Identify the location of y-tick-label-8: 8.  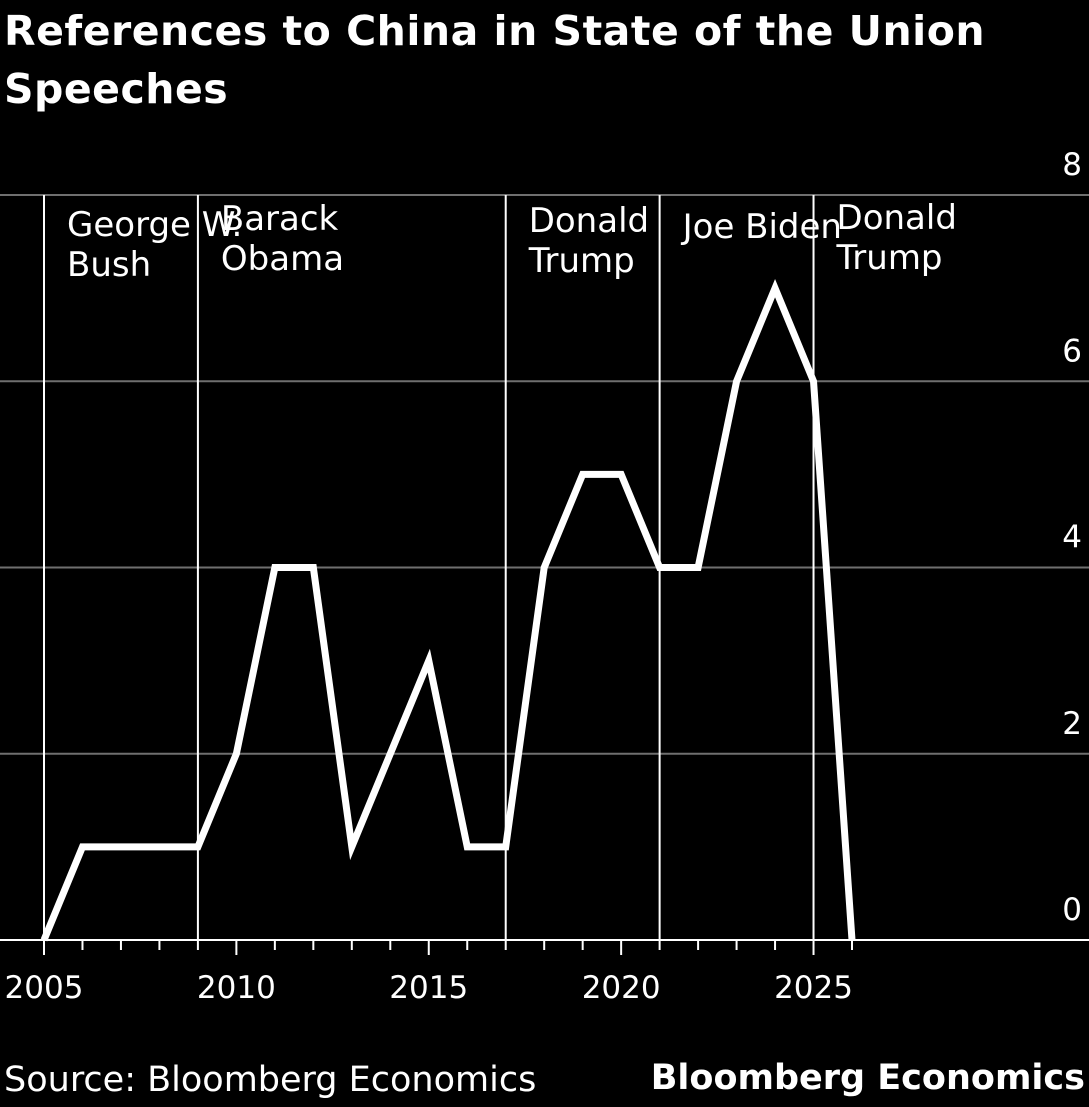
(1072, 165).